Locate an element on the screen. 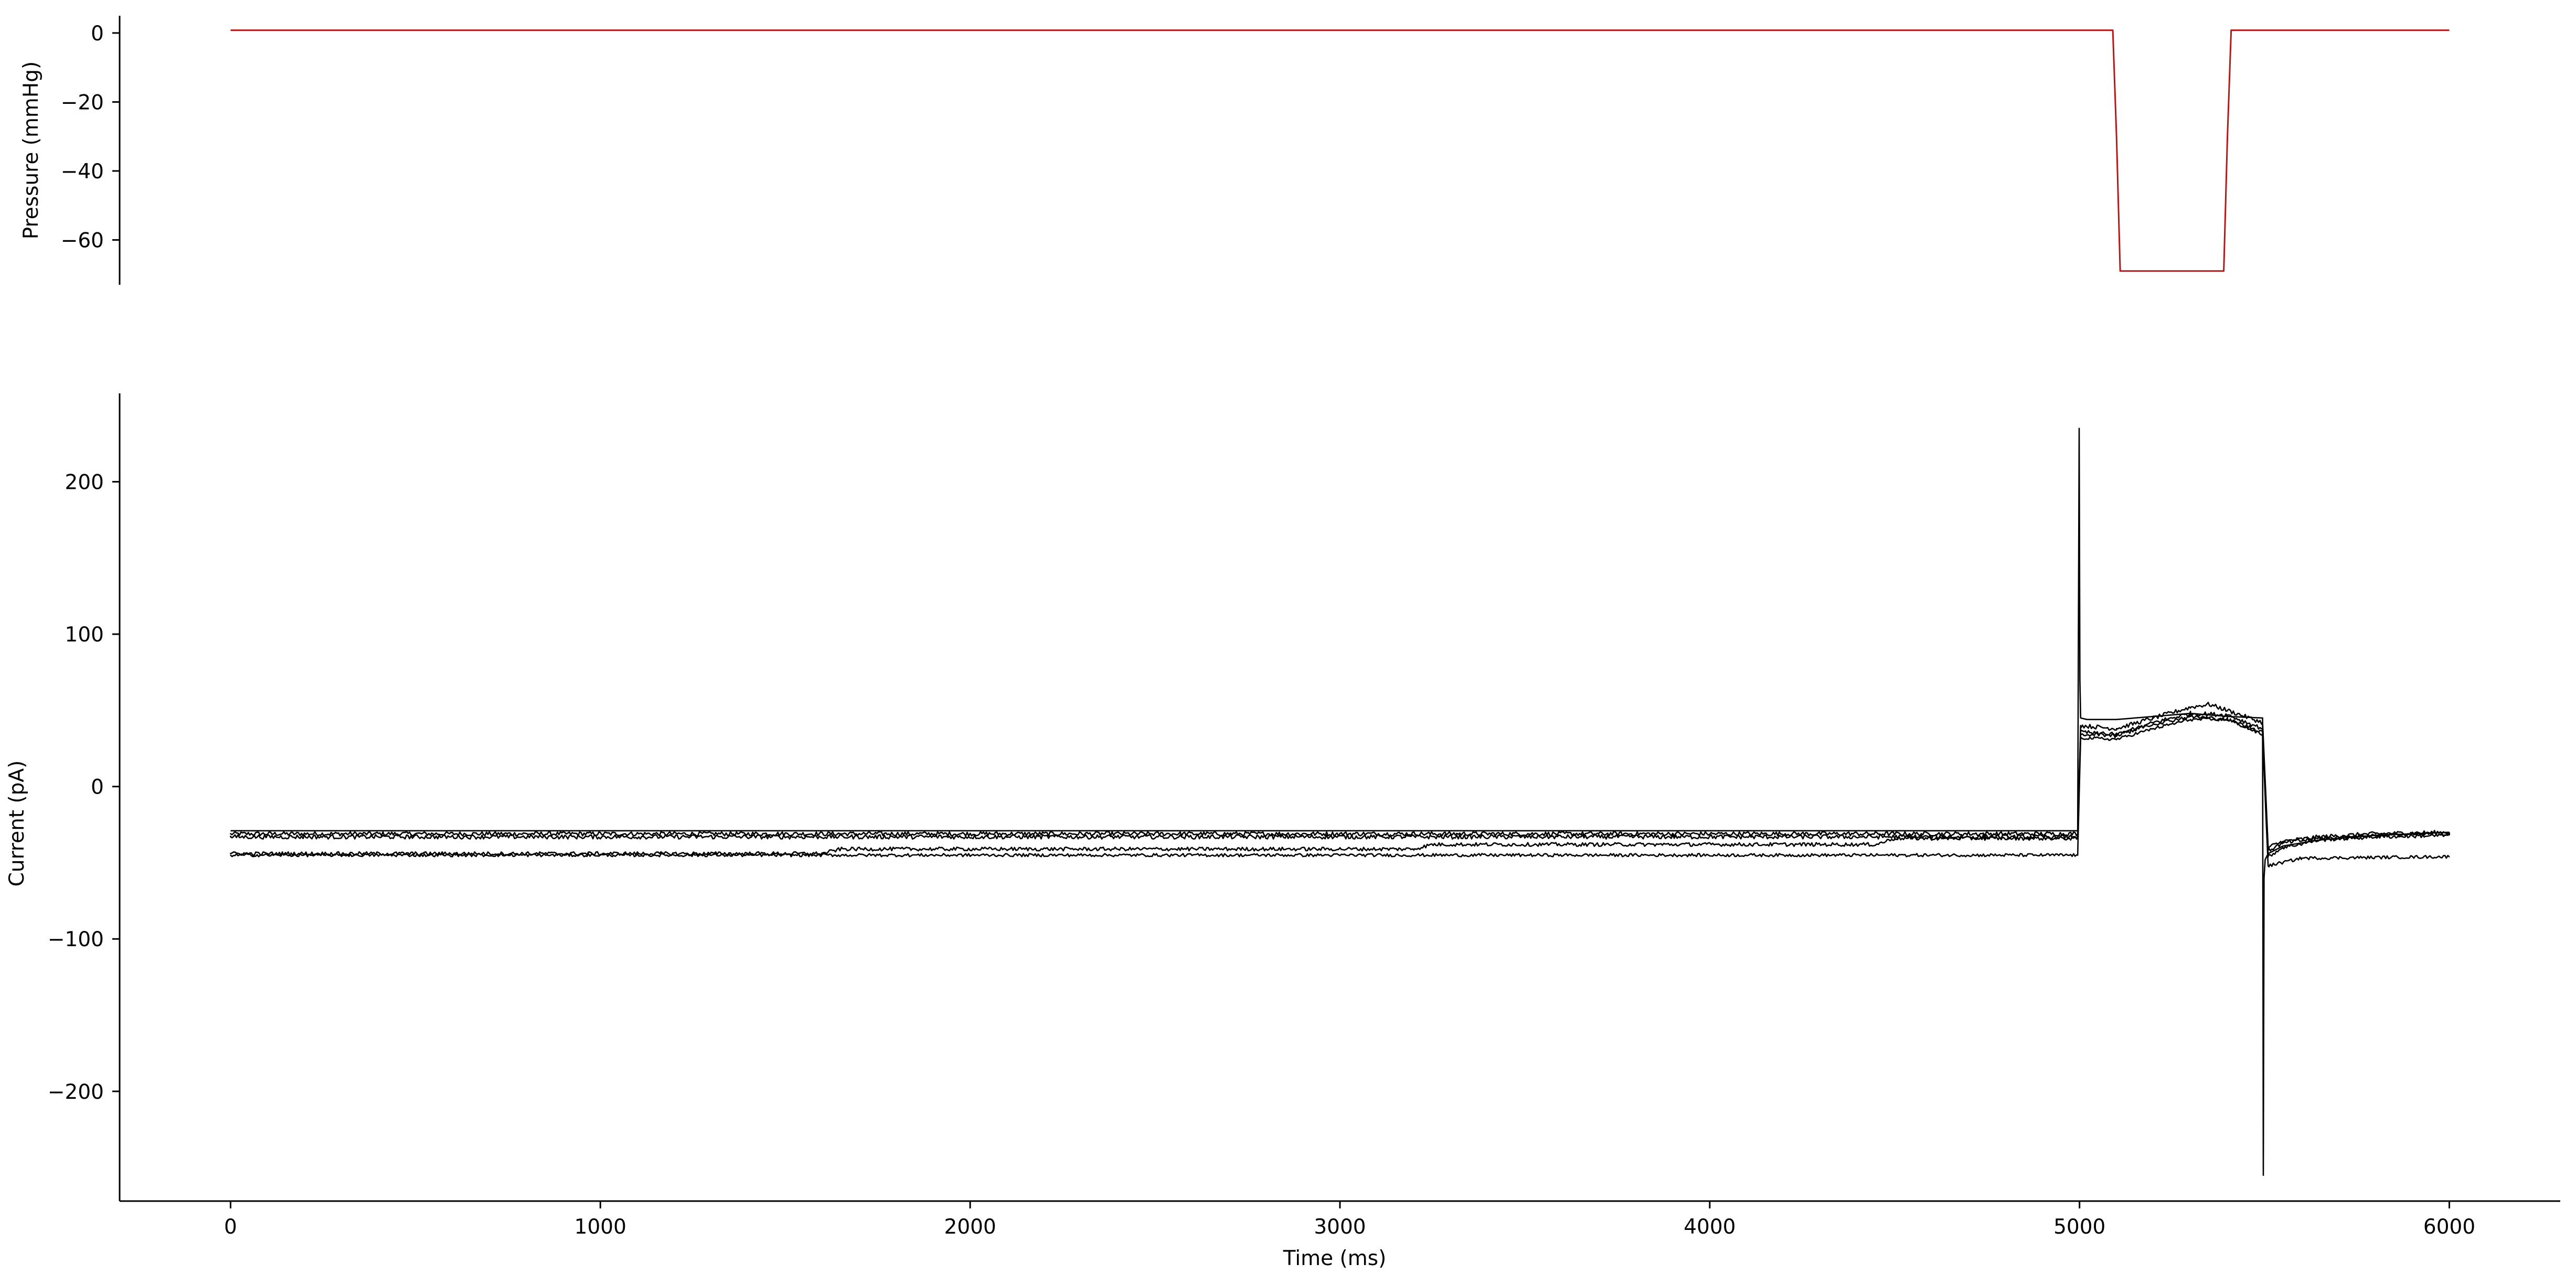  time-x-ticks: 0 1000 2000 3000 4000 5000 6000 is located at coordinates (1349, 1220).